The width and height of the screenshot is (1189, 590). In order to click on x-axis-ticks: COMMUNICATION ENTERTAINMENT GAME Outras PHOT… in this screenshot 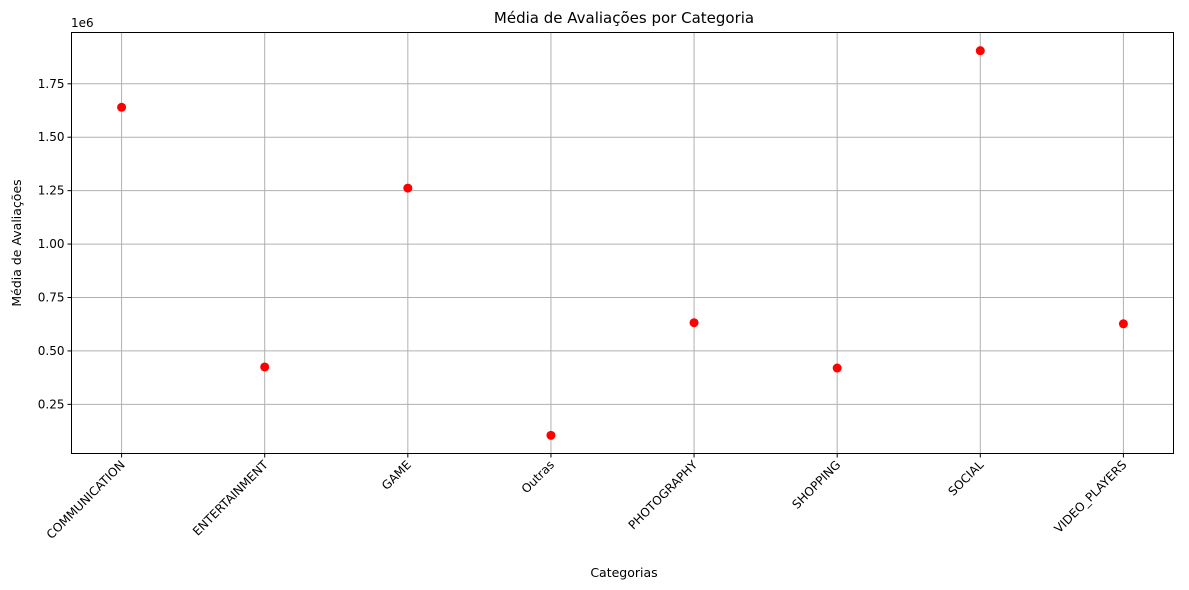, I will do `click(587, 497)`.